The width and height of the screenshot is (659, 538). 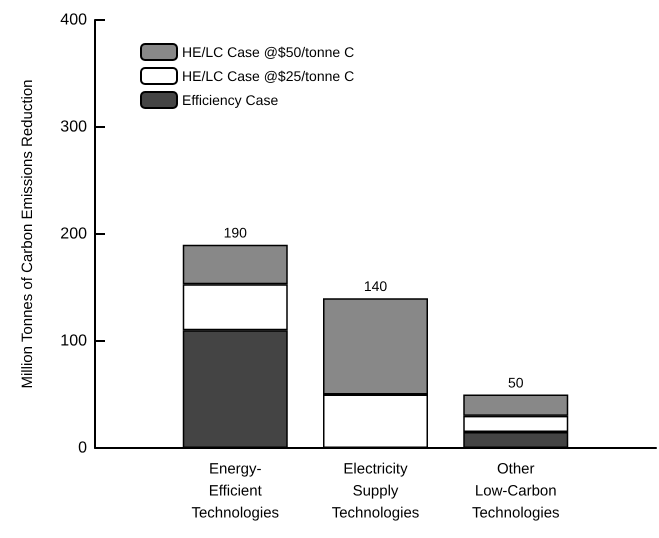 I want to click on total-label: 190, so click(x=236, y=232).